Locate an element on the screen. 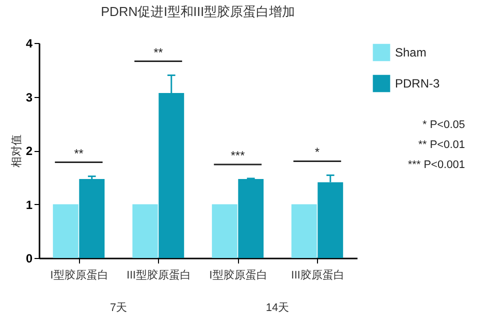  y-tick-label: 1 is located at coordinates (29, 205).